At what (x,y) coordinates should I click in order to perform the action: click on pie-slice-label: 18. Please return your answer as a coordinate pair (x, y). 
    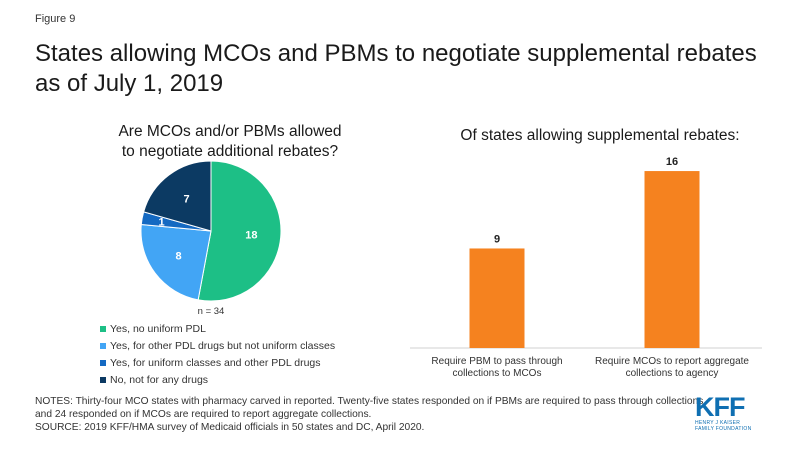
    Looking at the image, I should click on (251, 236).